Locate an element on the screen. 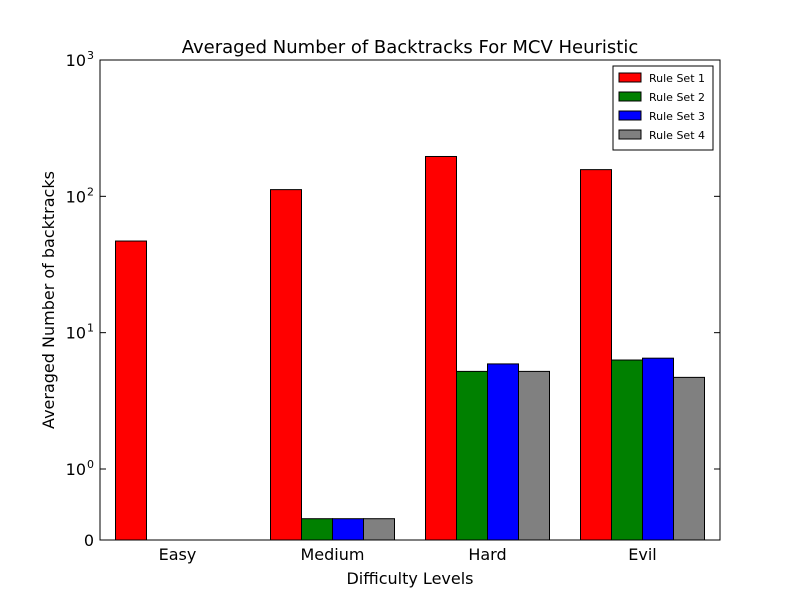 The width and height of the screenshot is (800, 600). bar-rule-set-4-evil is located at coordinates (689, 458).